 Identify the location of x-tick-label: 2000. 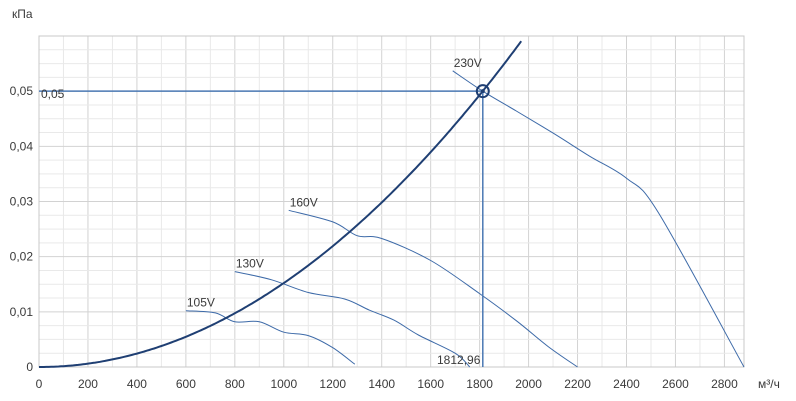
(528, 384).